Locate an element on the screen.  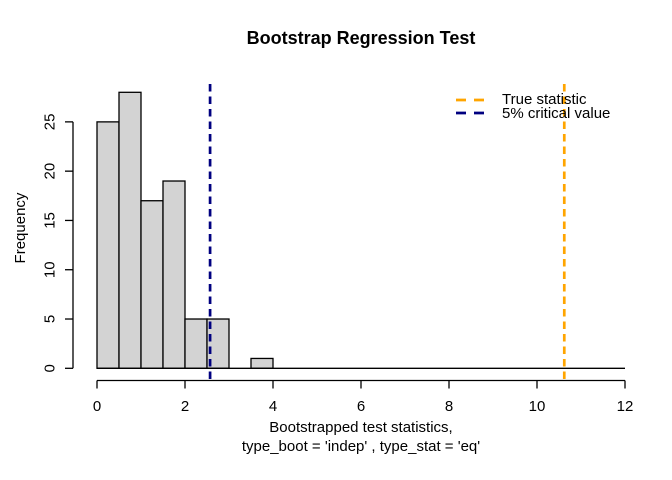
dashed-line-swatch-navy is located at coordinates (470, 113).